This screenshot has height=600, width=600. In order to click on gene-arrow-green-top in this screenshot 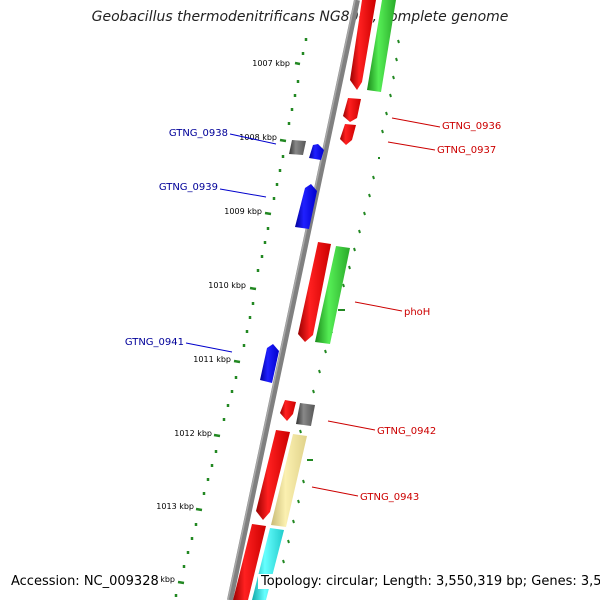, I will do `click(381, 46)`.